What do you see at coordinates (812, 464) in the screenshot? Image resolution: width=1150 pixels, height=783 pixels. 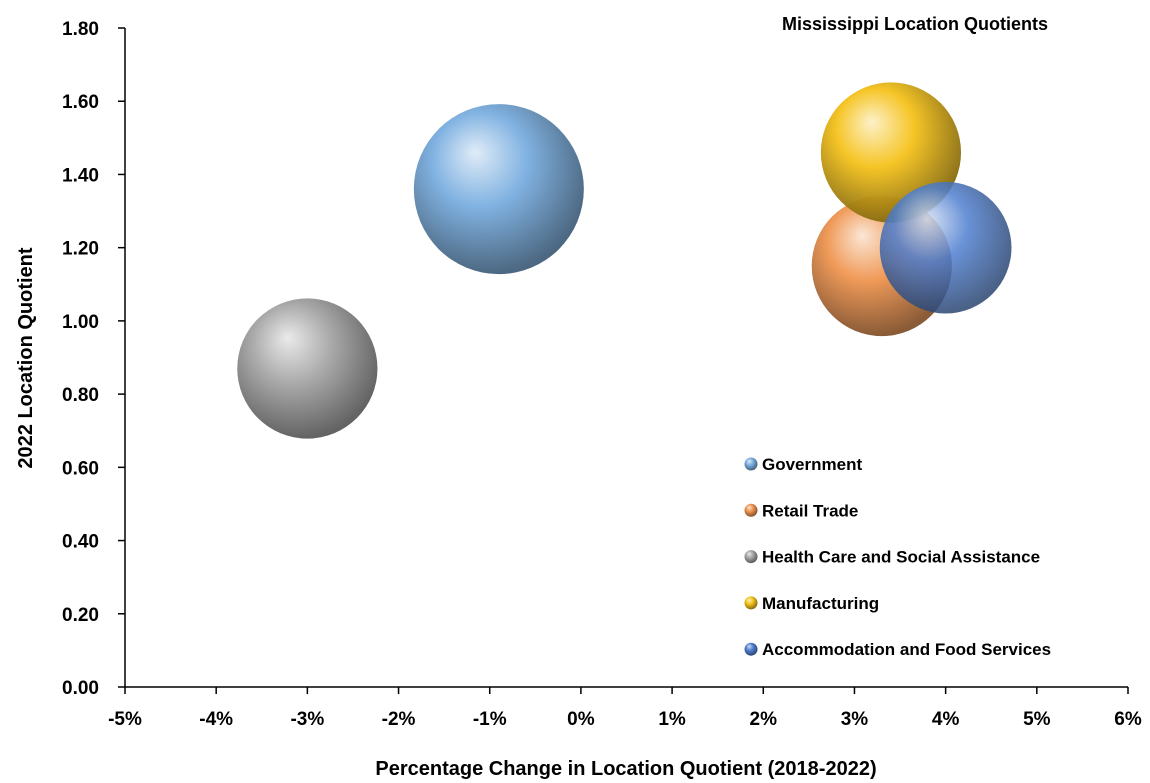 I see `legend-label: Government` at bounding box center [812, 464].